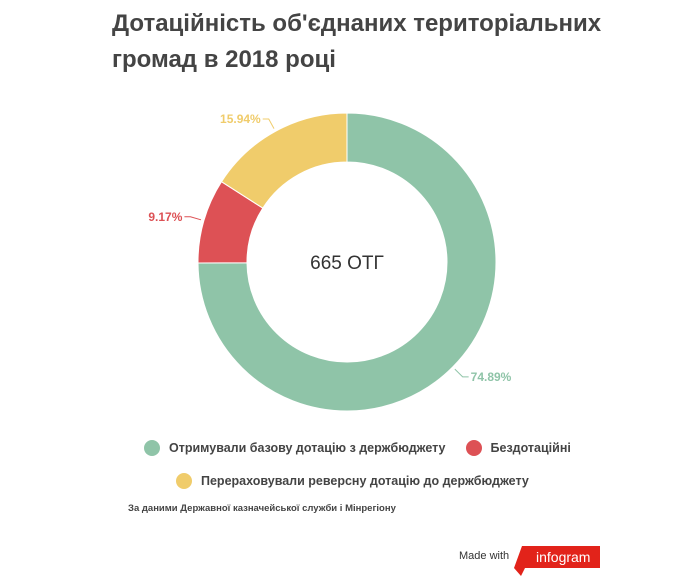 The width and height of the screenshot is (700, 580). Describe the element at coordinates (307, 448) in the screenshot. I see `legend-label: Отримували базову дотацію з держбюджету` at that location.